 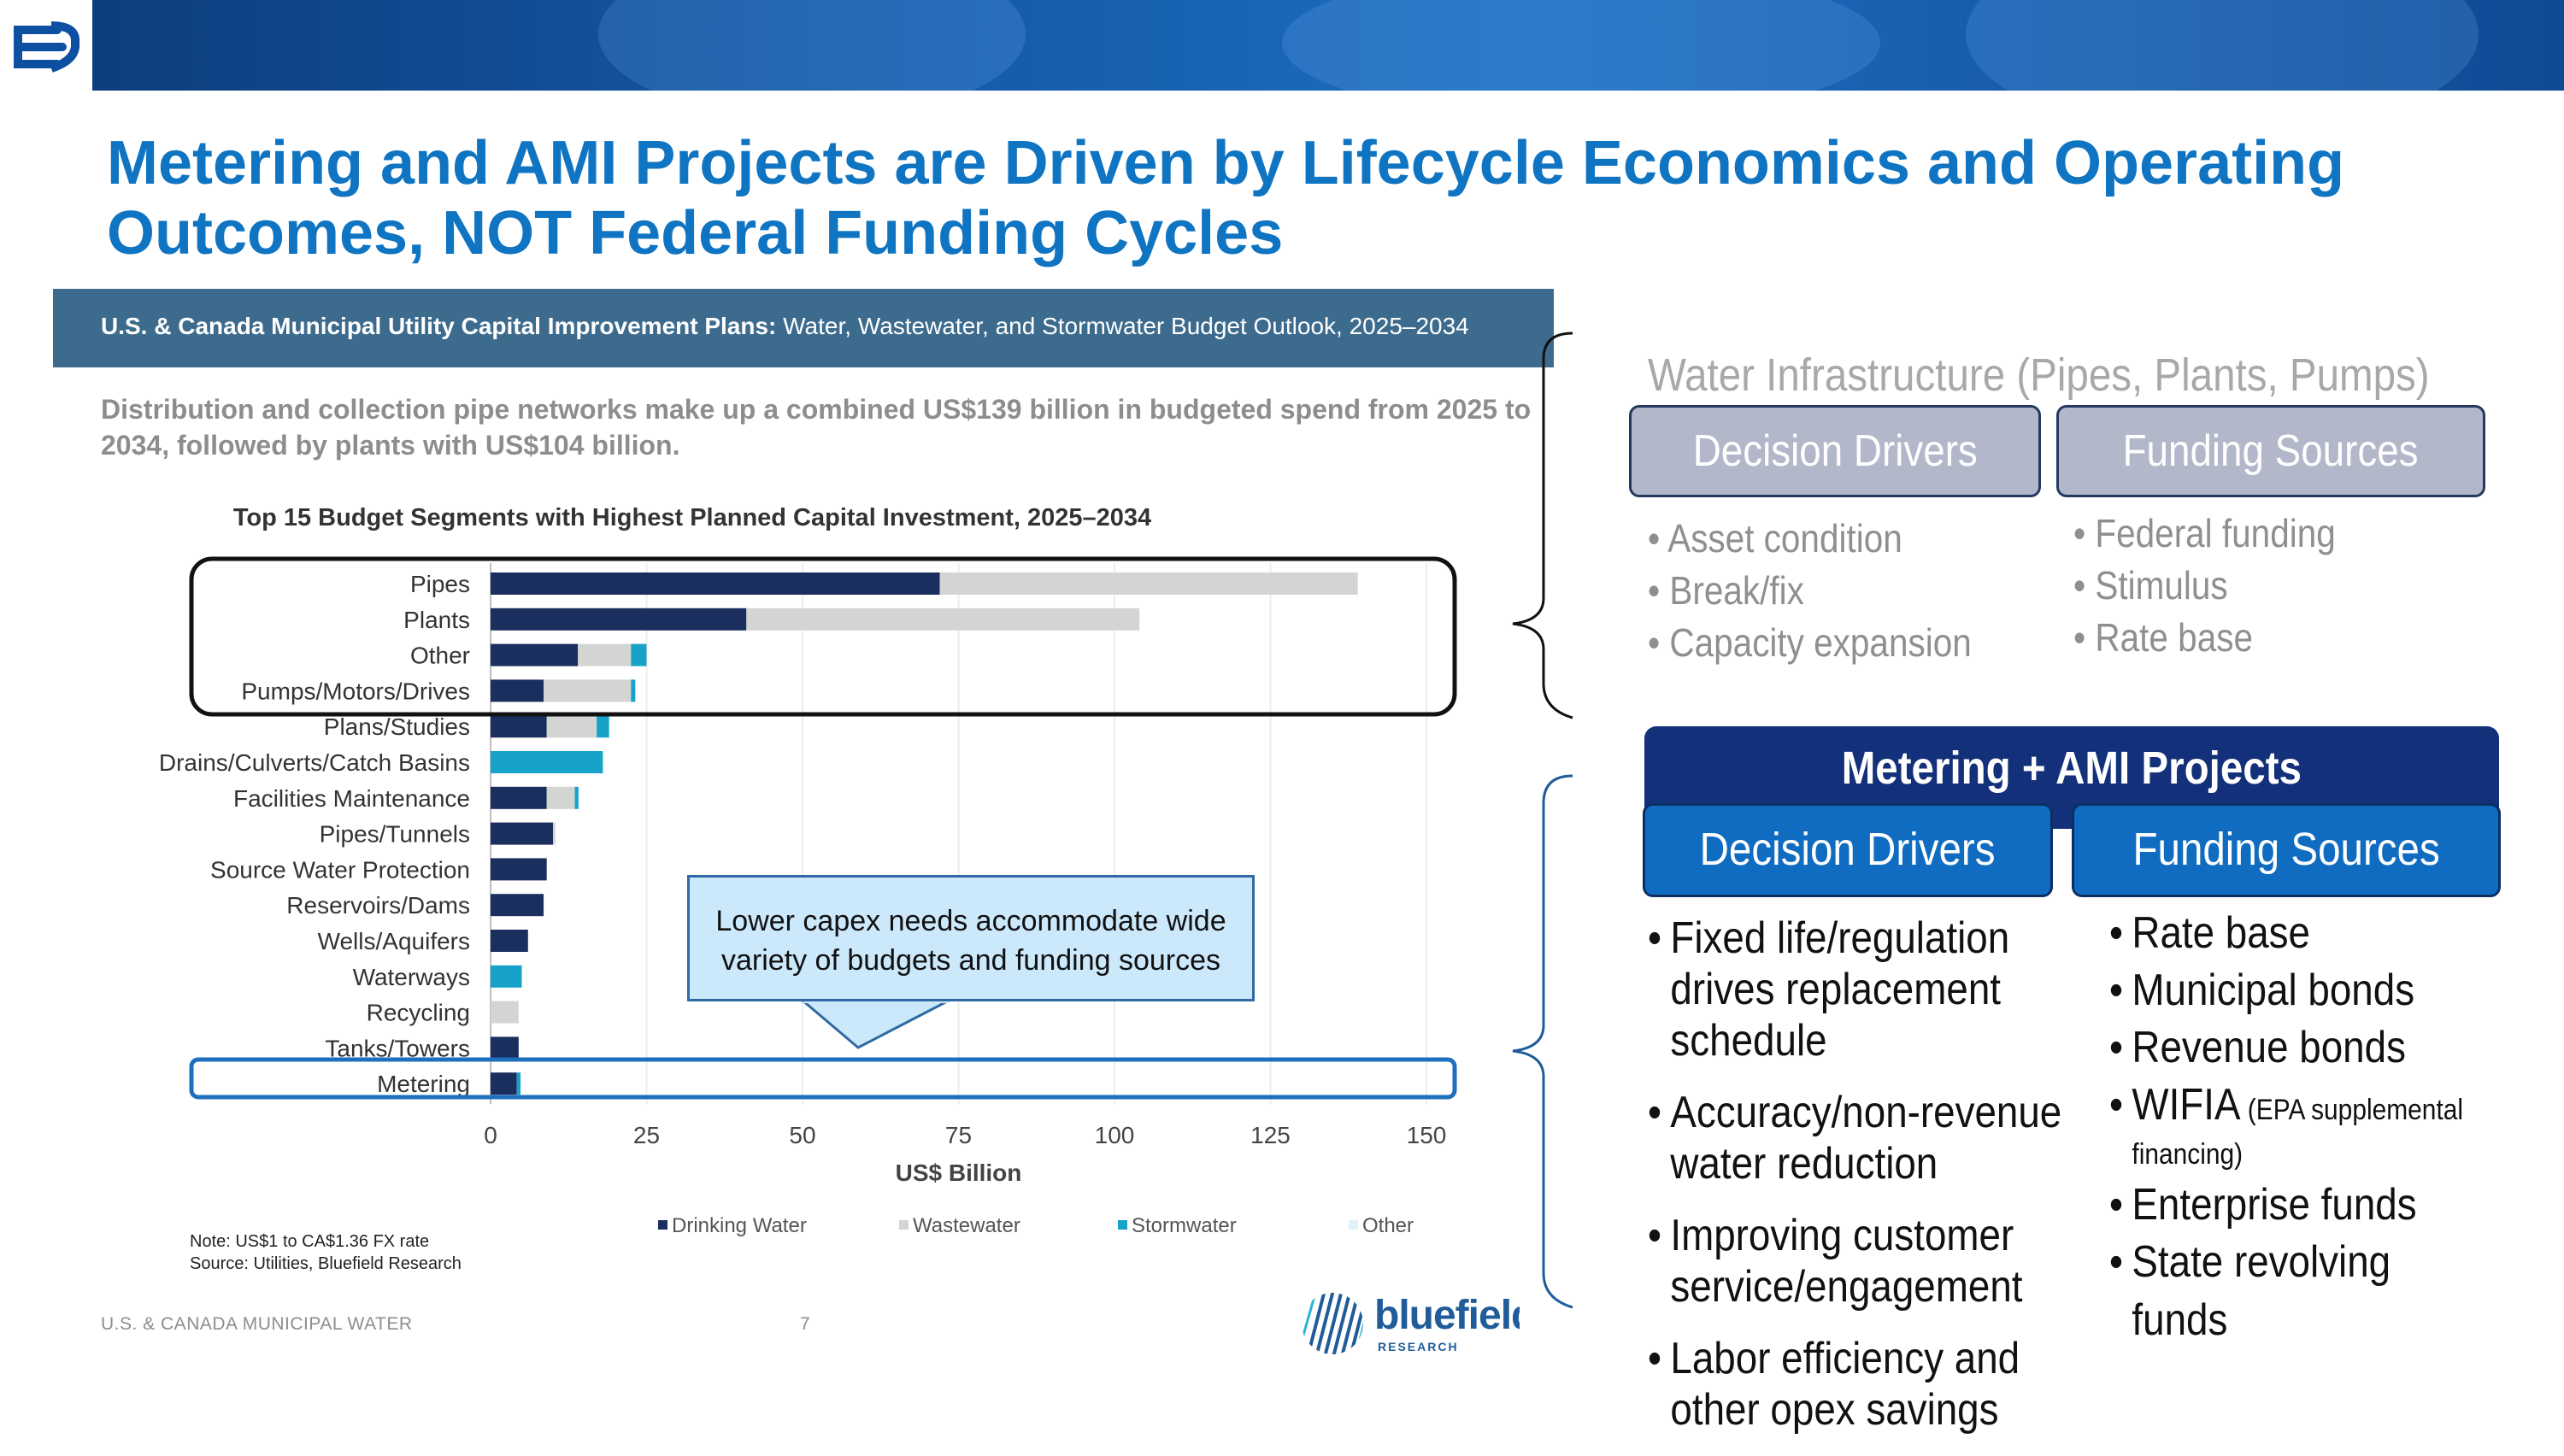 I want to click on category-label: Plans/Studies, so click(x=397, y=727).